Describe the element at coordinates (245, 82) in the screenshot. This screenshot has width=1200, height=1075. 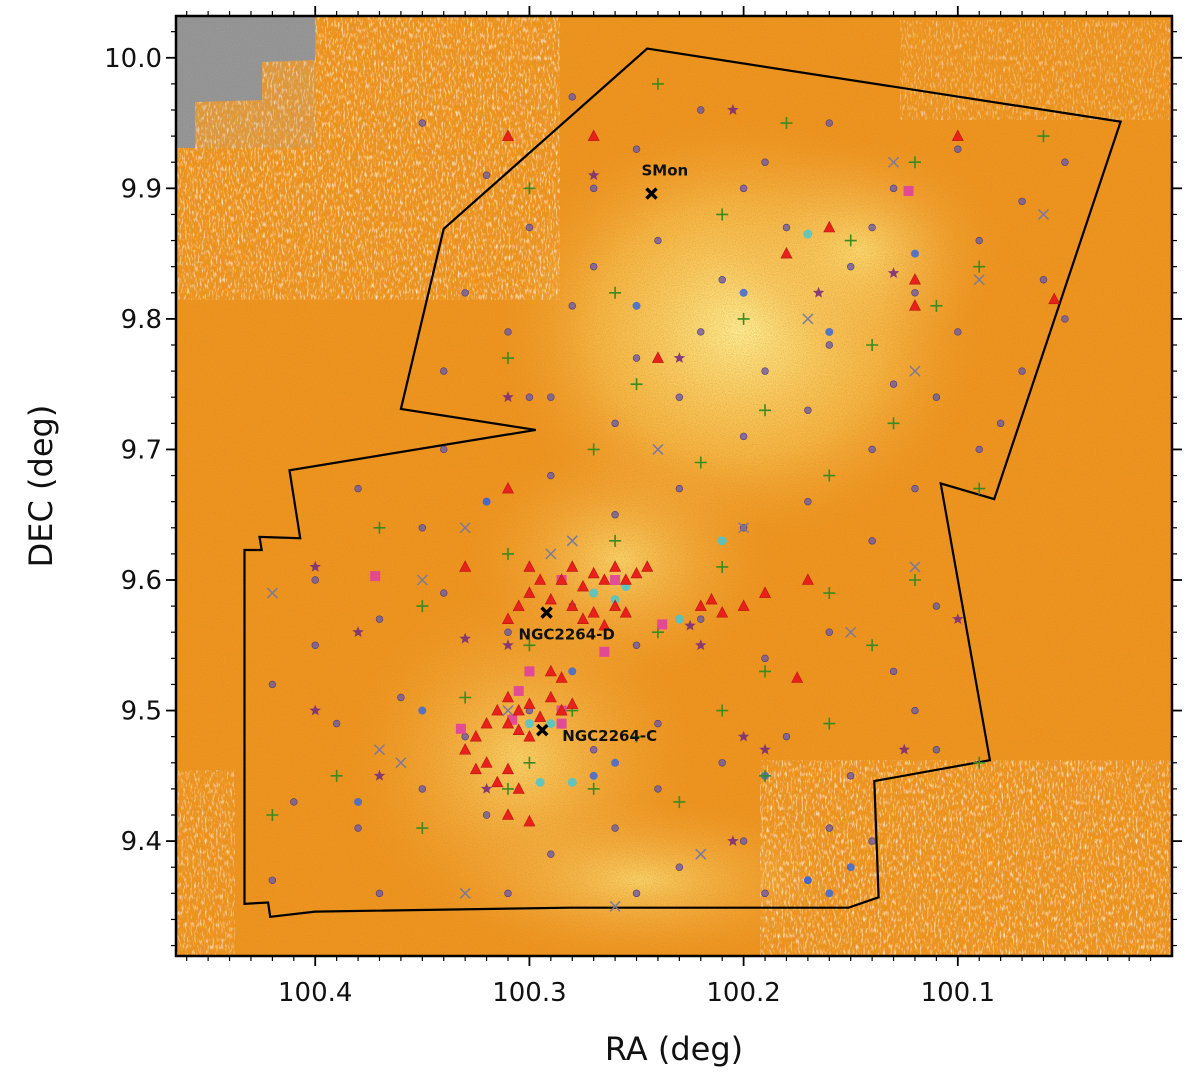
I see `gray-unobserved-patch` at that location.